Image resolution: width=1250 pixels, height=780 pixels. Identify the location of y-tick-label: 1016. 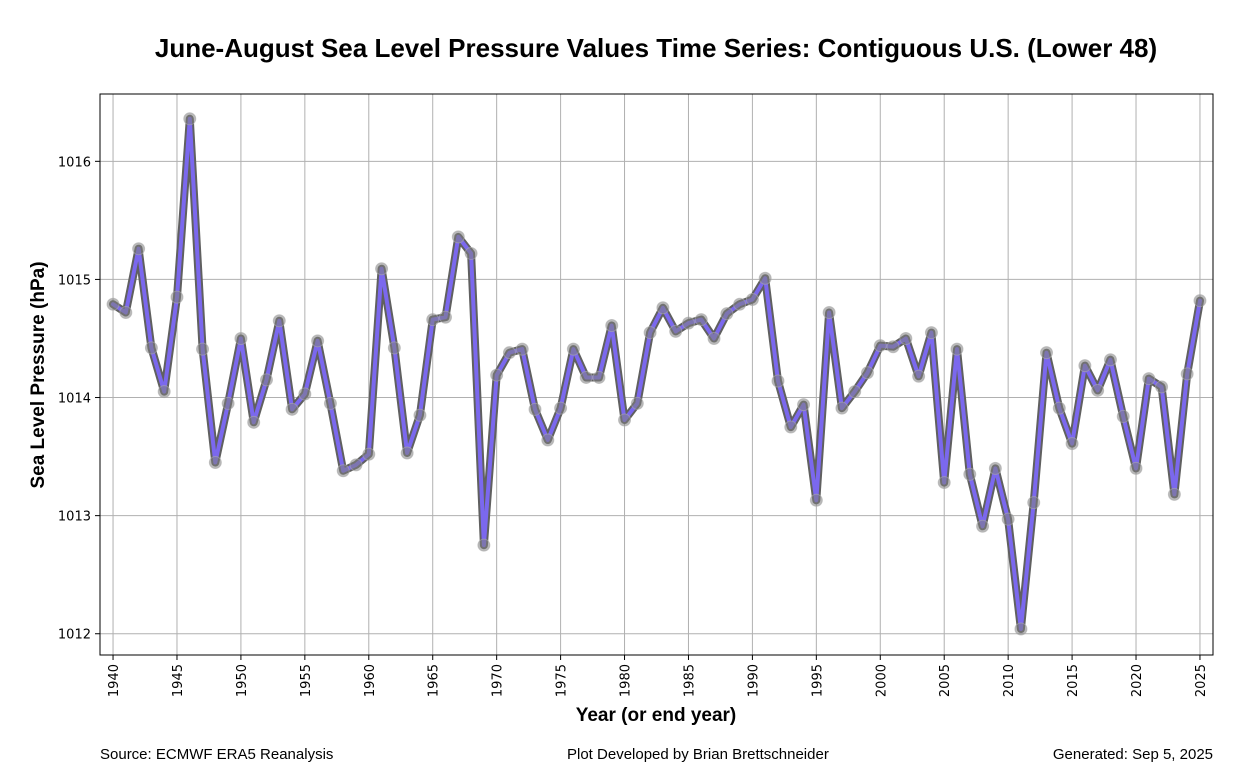
(74, 162).